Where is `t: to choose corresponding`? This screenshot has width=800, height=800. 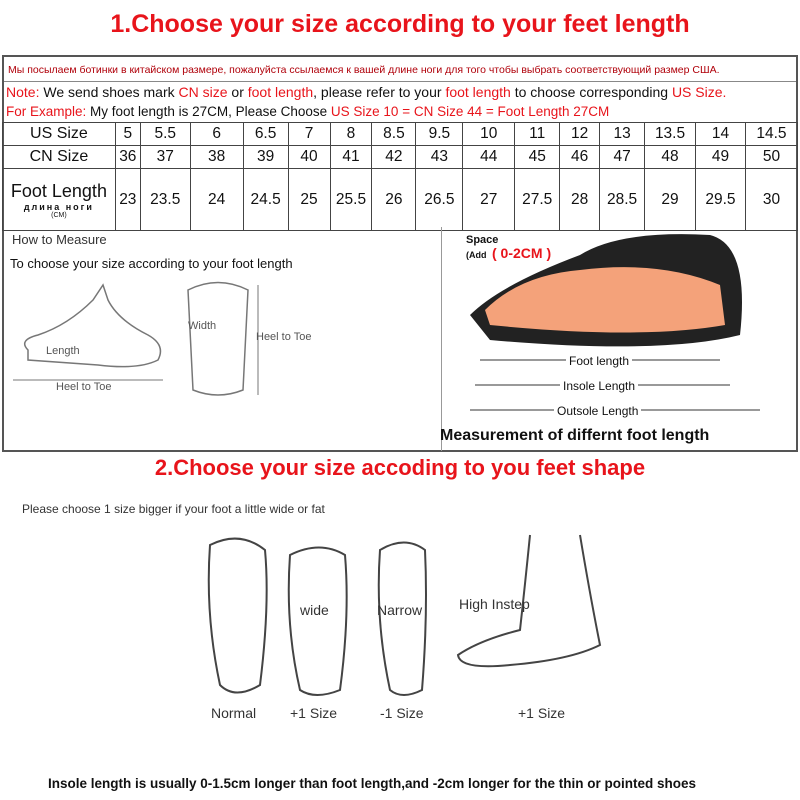
t: to choose corresponding is located at coordinates (591, 92).